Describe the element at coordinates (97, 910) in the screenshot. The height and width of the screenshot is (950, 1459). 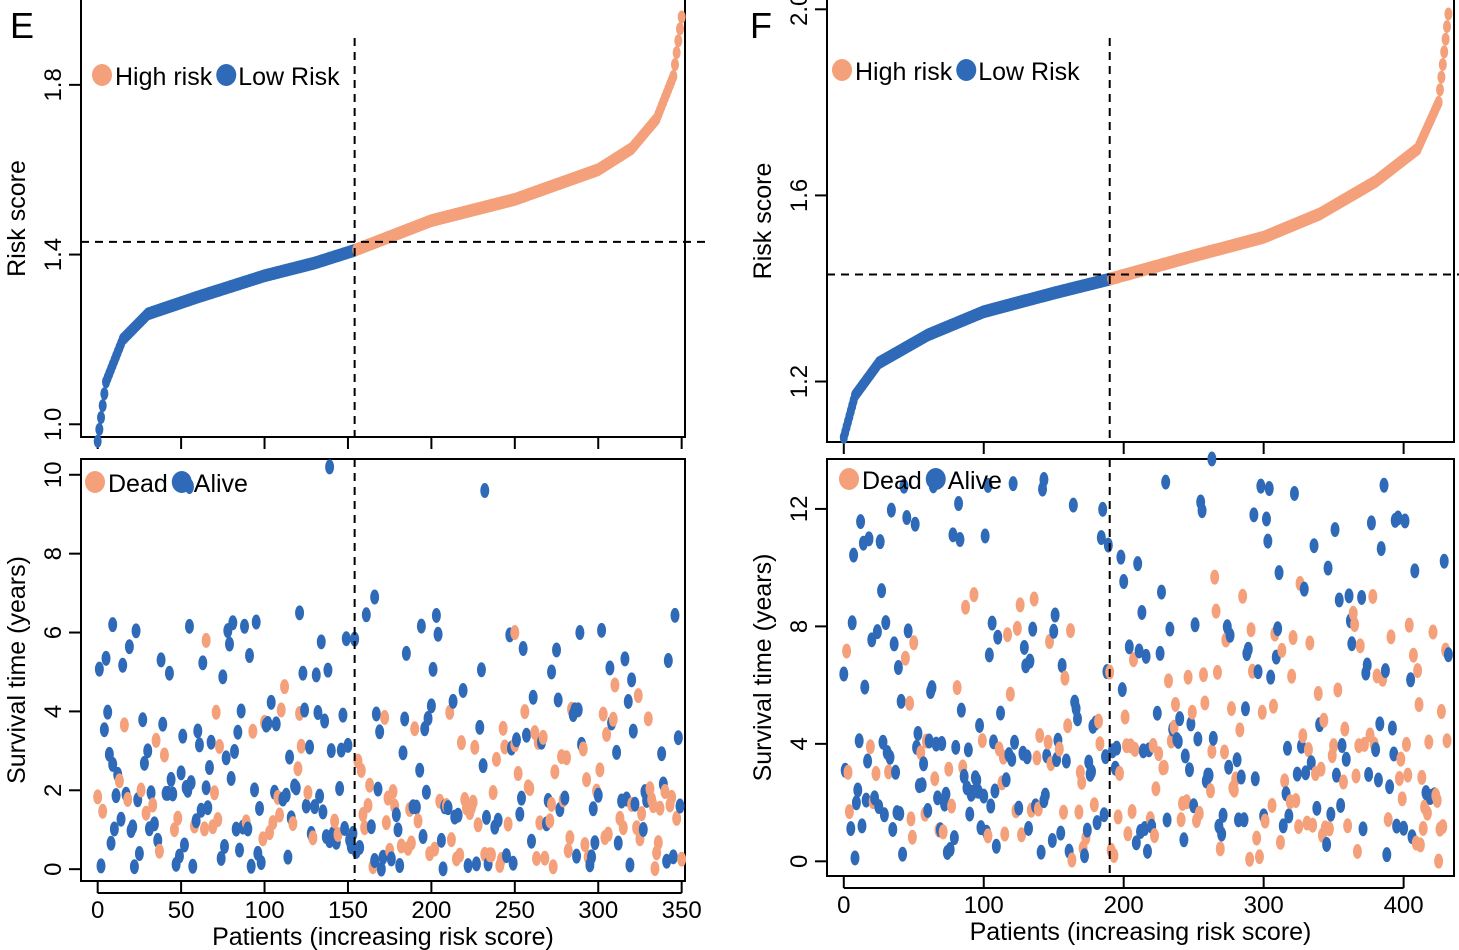
I see `x-tick-label: 0` at that location.